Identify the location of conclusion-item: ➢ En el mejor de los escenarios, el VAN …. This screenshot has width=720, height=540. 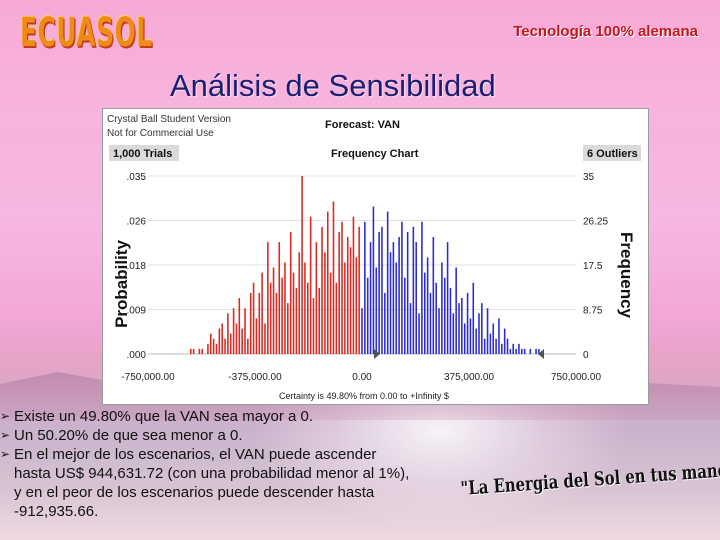
(235, 483).